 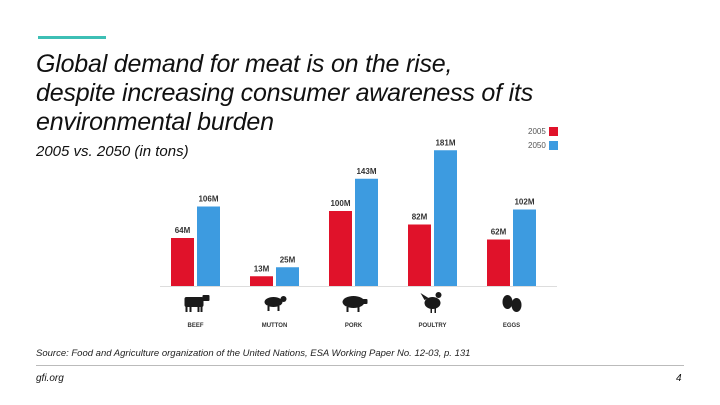 I want to click on accent-line, so click(x=72, y=37).